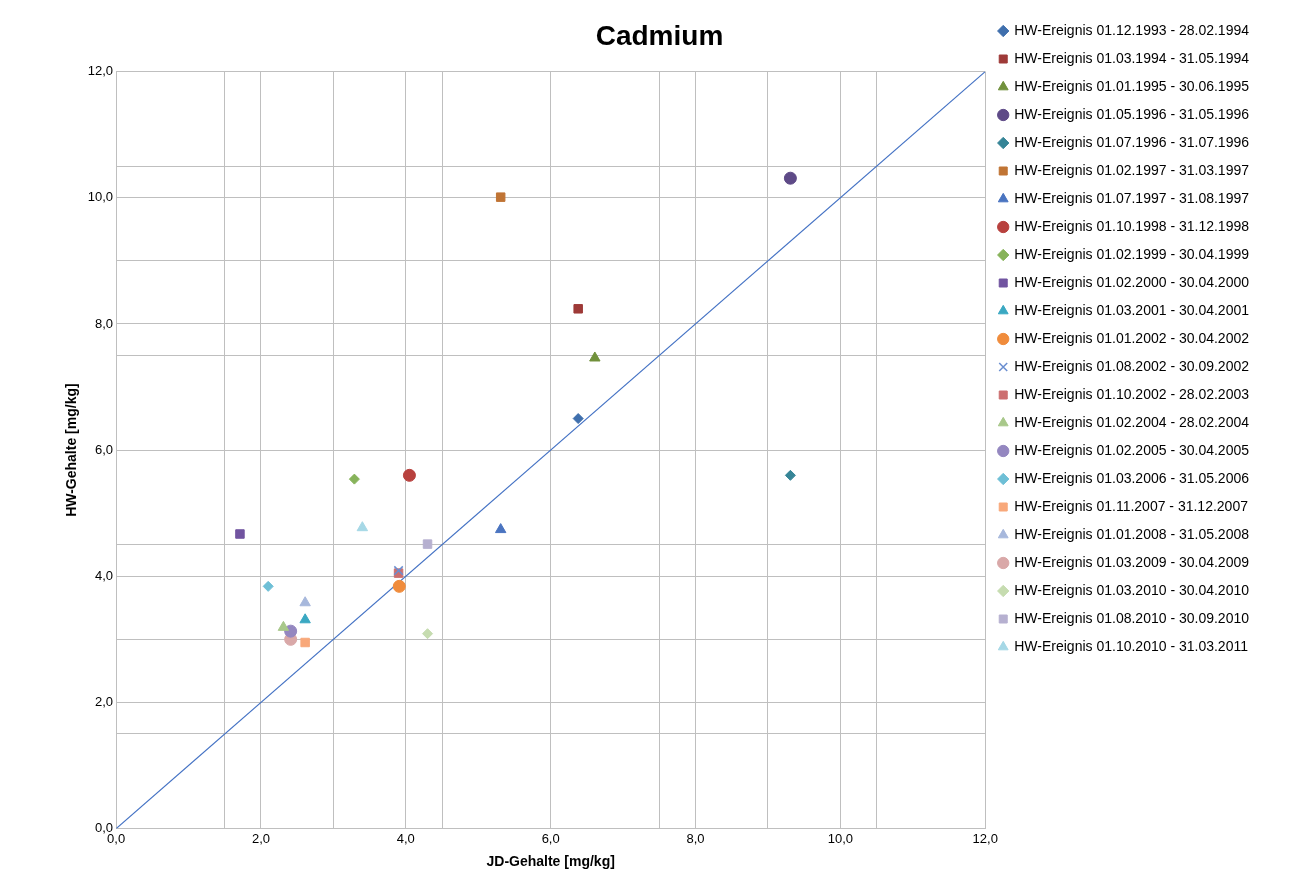  Describe the element at coordinates (1132, 29) in the screenshot. I see `legend-label: HW-Ereignis 01.12.1993 - 28.02.1994` at that location.